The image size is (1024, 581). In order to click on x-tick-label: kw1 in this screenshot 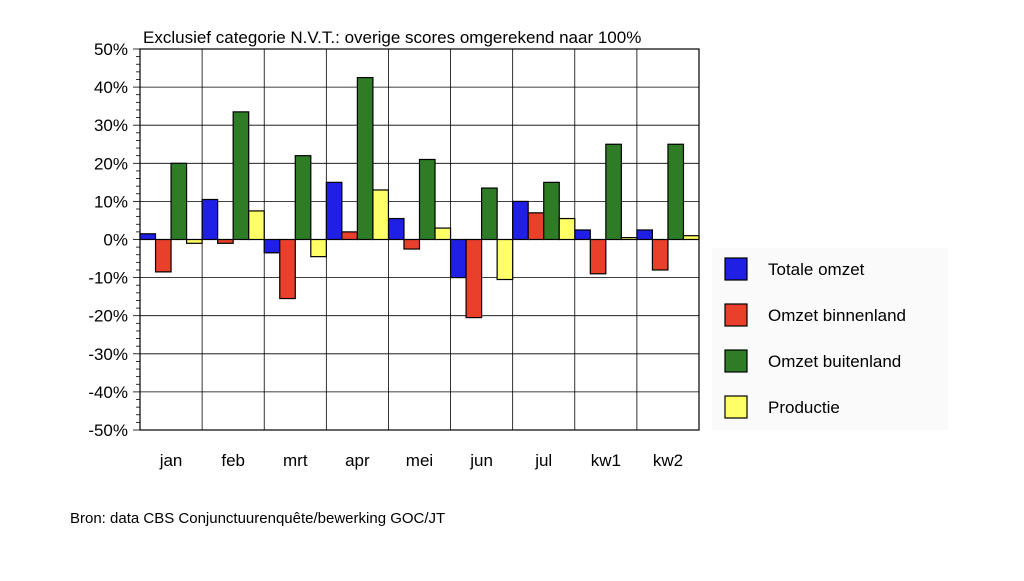, I will do `click(606, 460)`.